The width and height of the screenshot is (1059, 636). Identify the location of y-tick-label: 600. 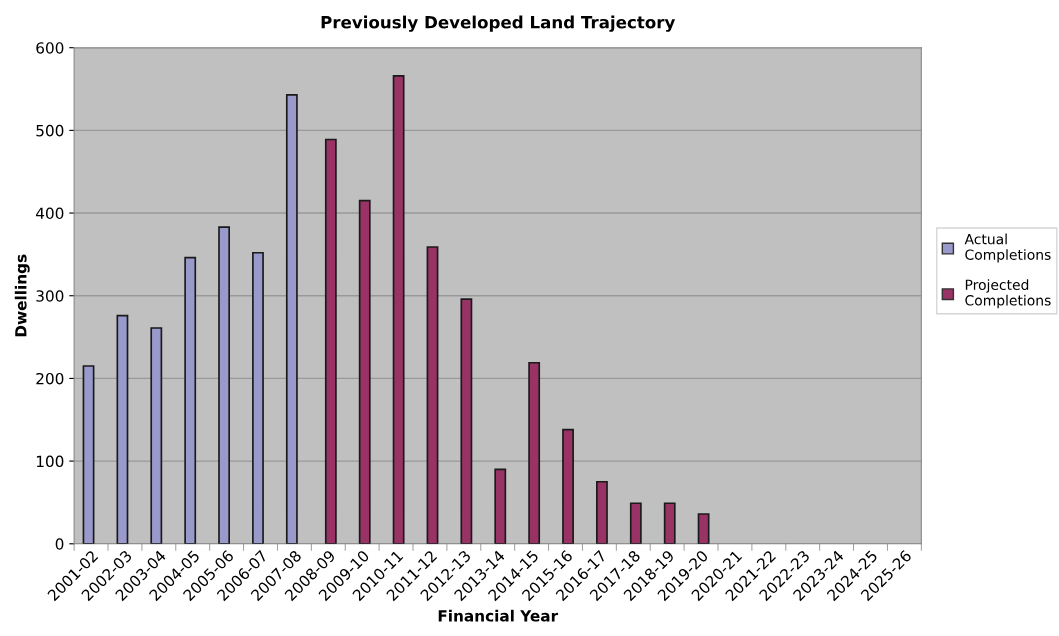
(50, 48).